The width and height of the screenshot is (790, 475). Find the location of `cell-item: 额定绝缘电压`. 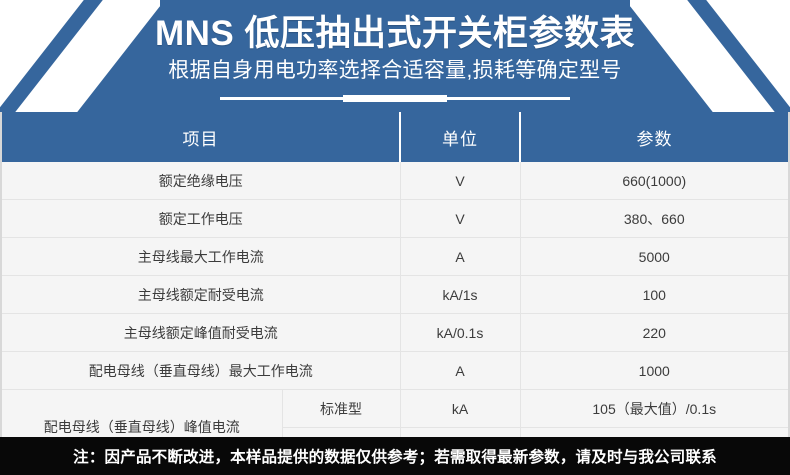

cell-item: 额定绝缘电压 is located at coordinates (201, 181).